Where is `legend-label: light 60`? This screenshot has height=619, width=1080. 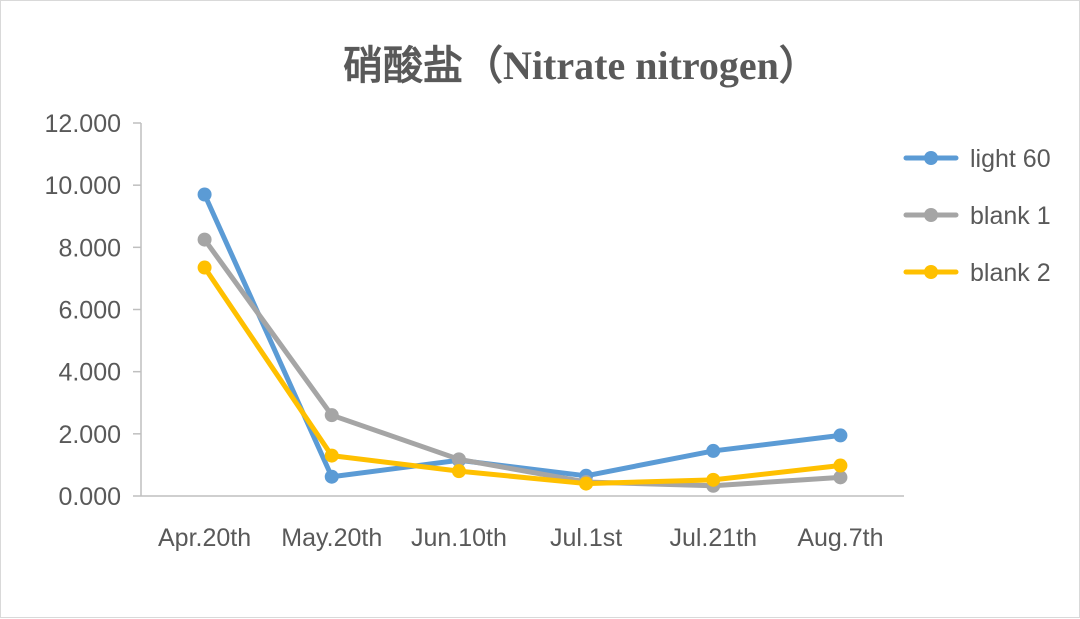
legend-label: light 60 is located at coordinates (1010, 159).